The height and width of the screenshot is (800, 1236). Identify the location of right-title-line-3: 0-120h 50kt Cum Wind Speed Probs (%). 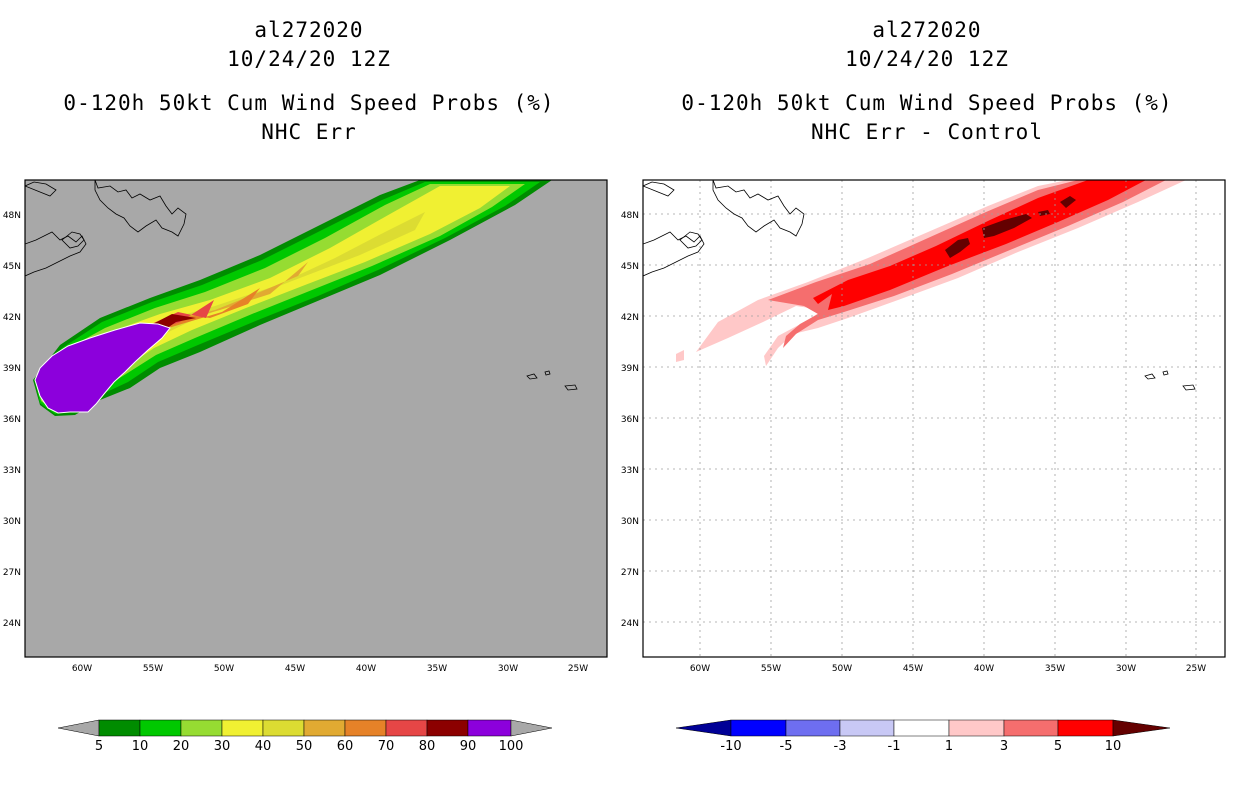
(927, 103).